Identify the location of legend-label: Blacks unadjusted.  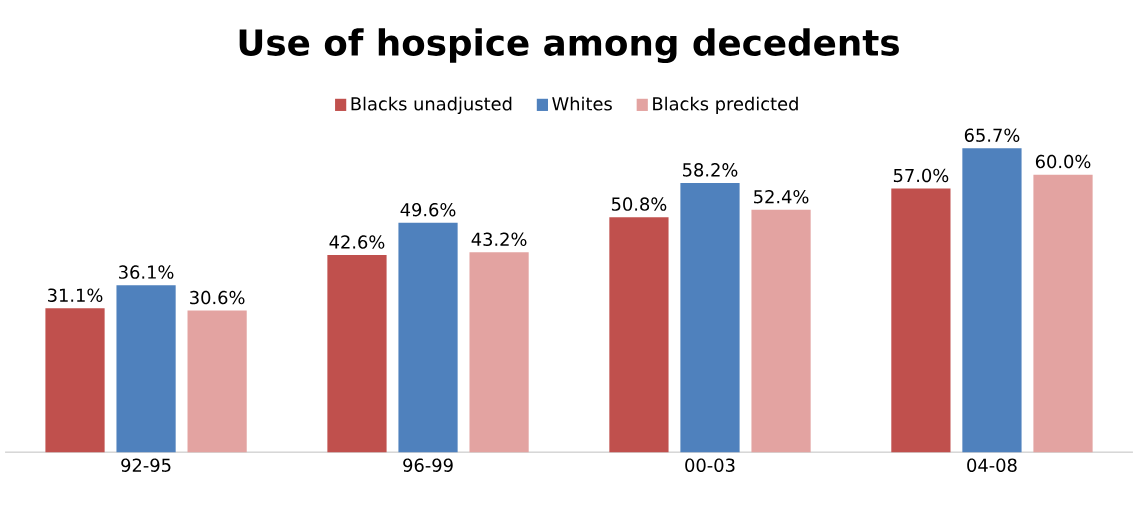
(431, 105).